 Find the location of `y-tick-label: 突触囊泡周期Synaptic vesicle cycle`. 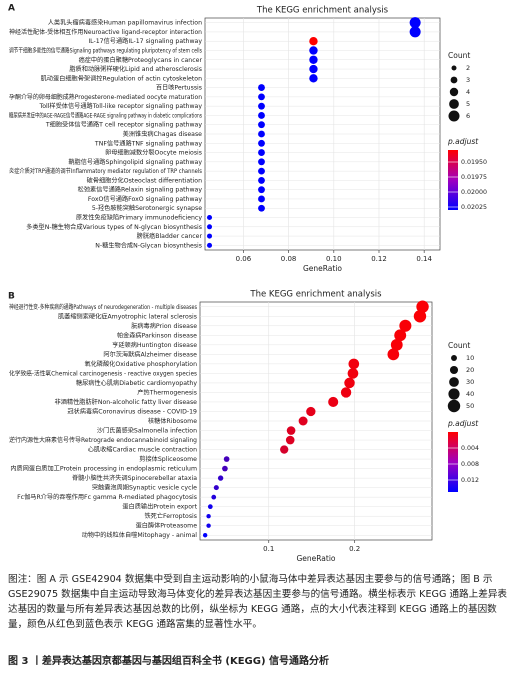

y-tick-label: 突触囊泡周期Synaptic vesicle cycle is located at coordinates (144, 488).